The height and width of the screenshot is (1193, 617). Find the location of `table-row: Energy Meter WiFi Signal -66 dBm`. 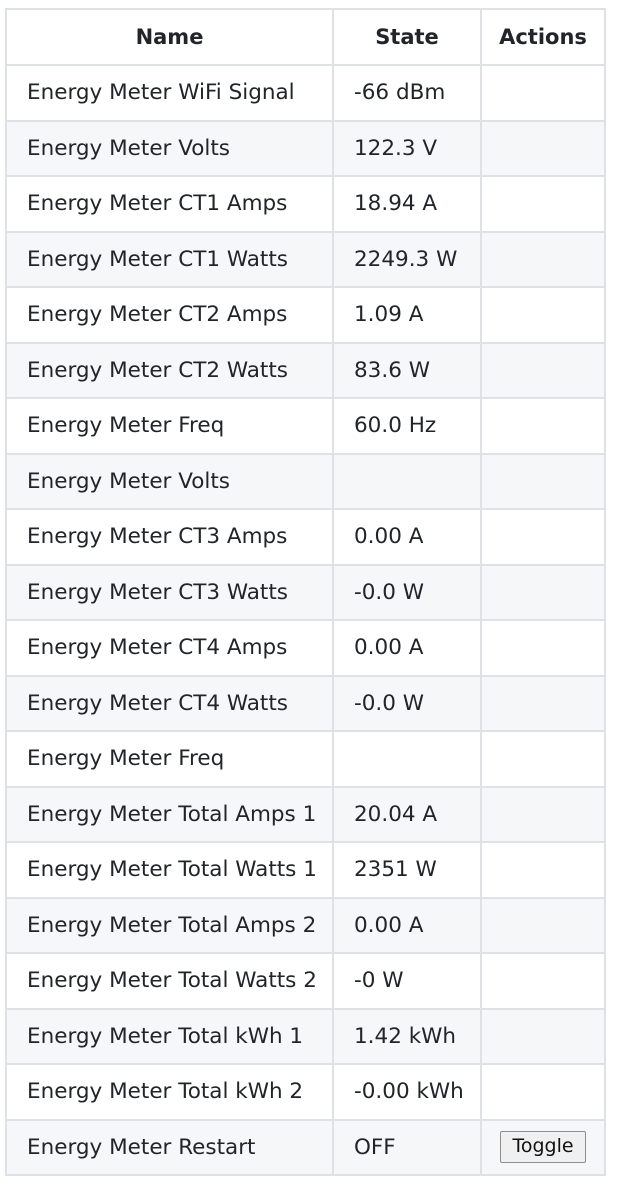

table-row: Energy Meter WiFi Signal -66 dBm is located at coordinates (305, 93).